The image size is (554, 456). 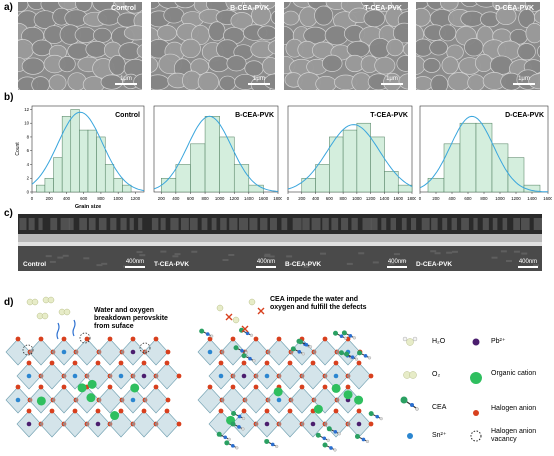 What do you see at coordinates (291, 375) in the screenshot?
I see `cea-molecules` at bounding box center [291, 375].